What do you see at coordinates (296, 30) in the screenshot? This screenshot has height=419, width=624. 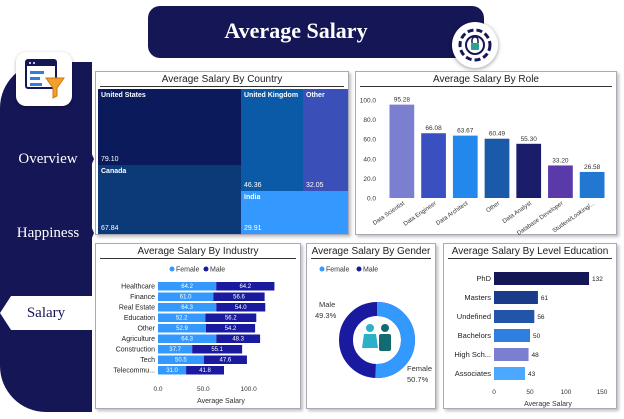 I see `page-title: Average Salary` at bounding box center [296, 30].